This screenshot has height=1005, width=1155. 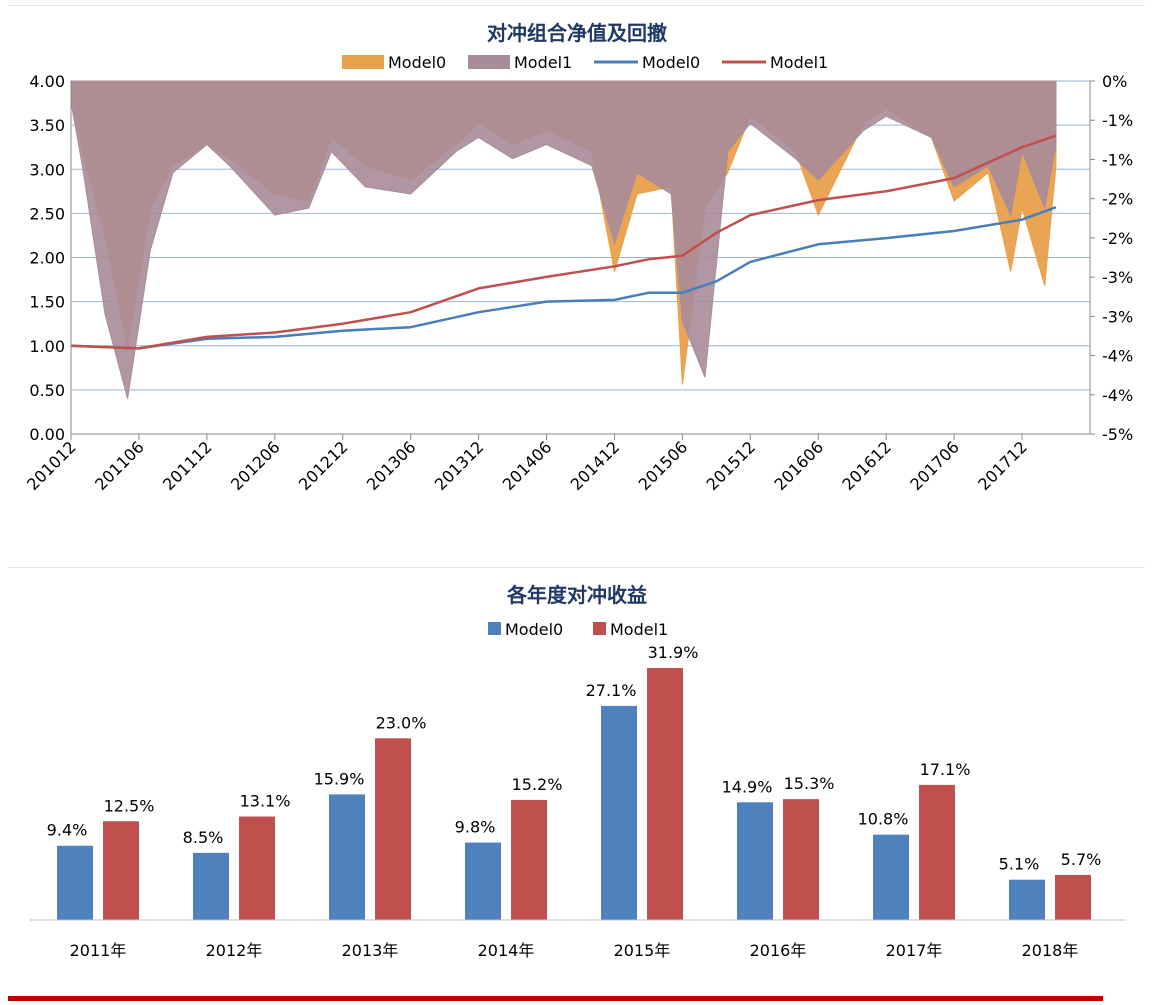 I want to click on x-tick-label: 201406, so click(x=527, y=465).